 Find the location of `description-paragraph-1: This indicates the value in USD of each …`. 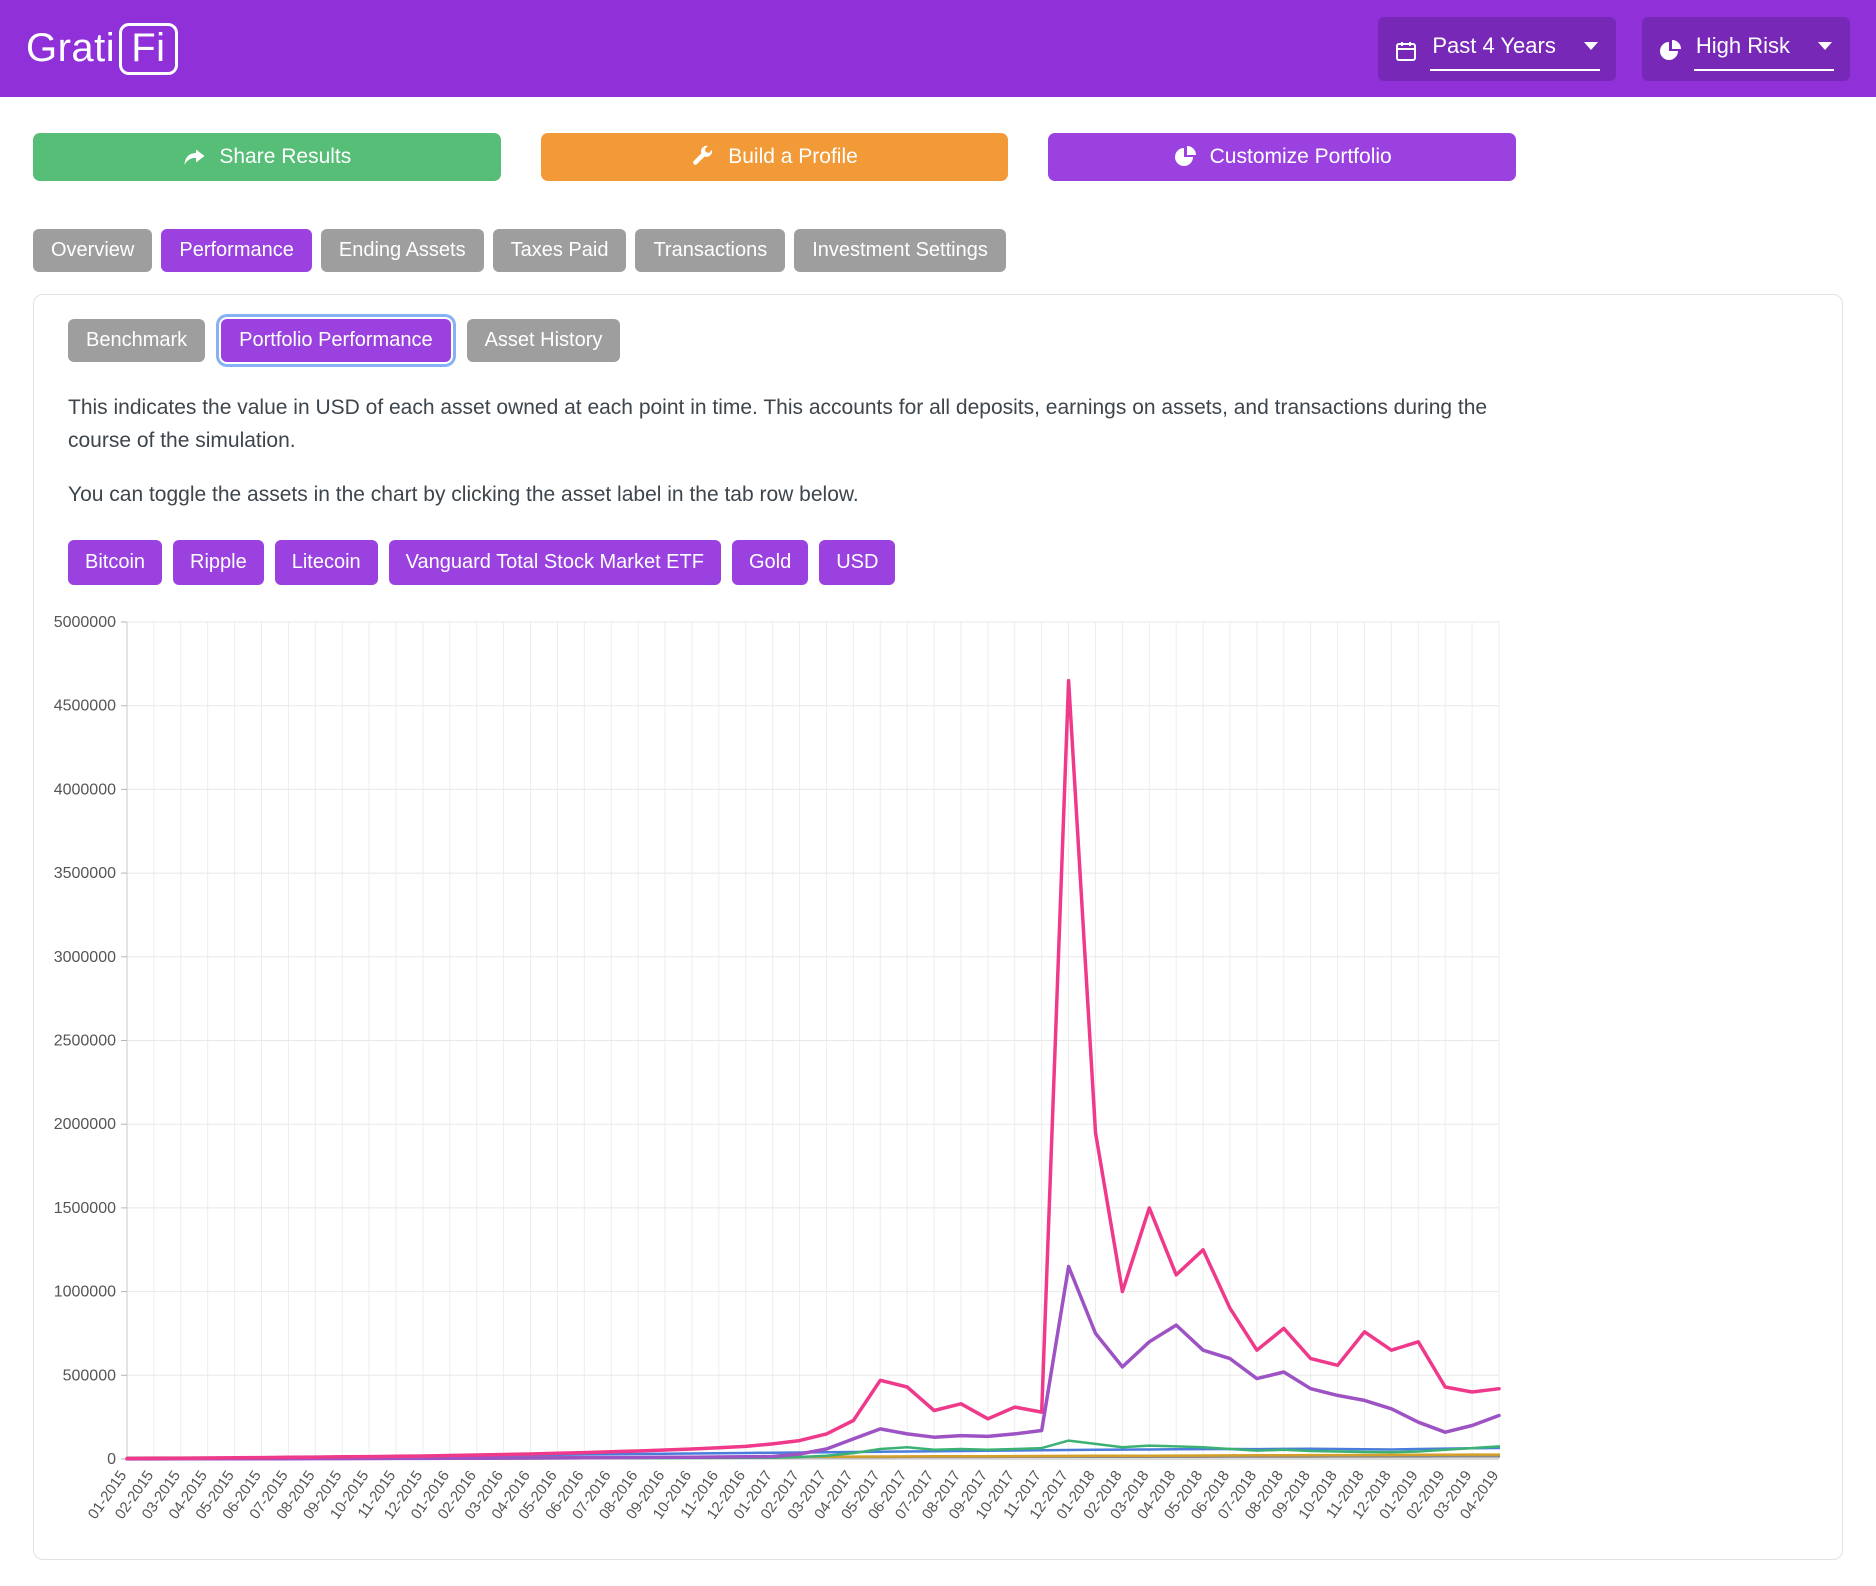

description-paragraph-1: This indicates the value in USD of each … is located at coordinates (778, 424).